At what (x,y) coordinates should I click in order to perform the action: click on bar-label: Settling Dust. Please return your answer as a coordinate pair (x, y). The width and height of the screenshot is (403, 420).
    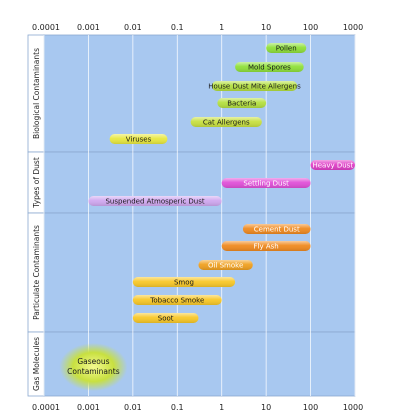
    Looking at the image, I should click on (266, 184).